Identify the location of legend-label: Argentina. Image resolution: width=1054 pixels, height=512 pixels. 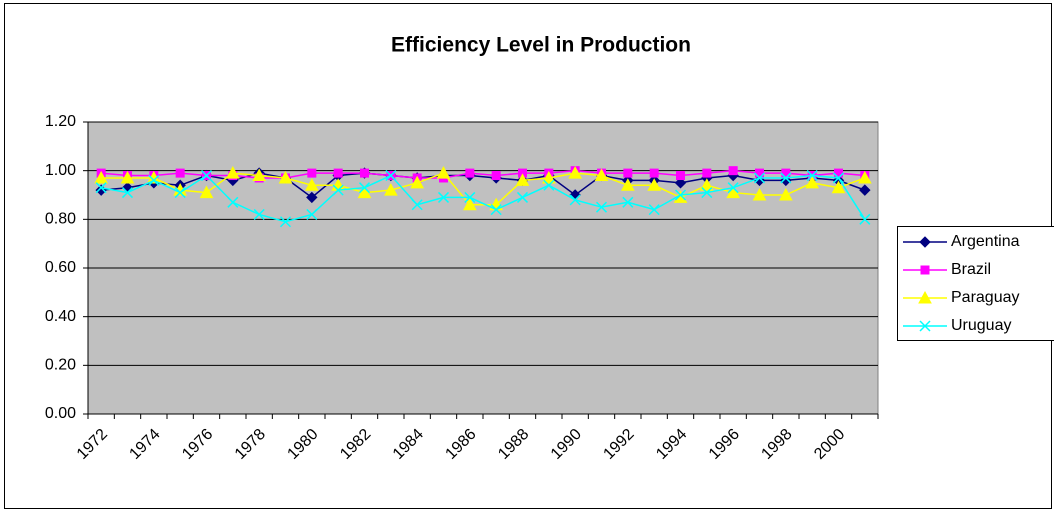
(985, 241).